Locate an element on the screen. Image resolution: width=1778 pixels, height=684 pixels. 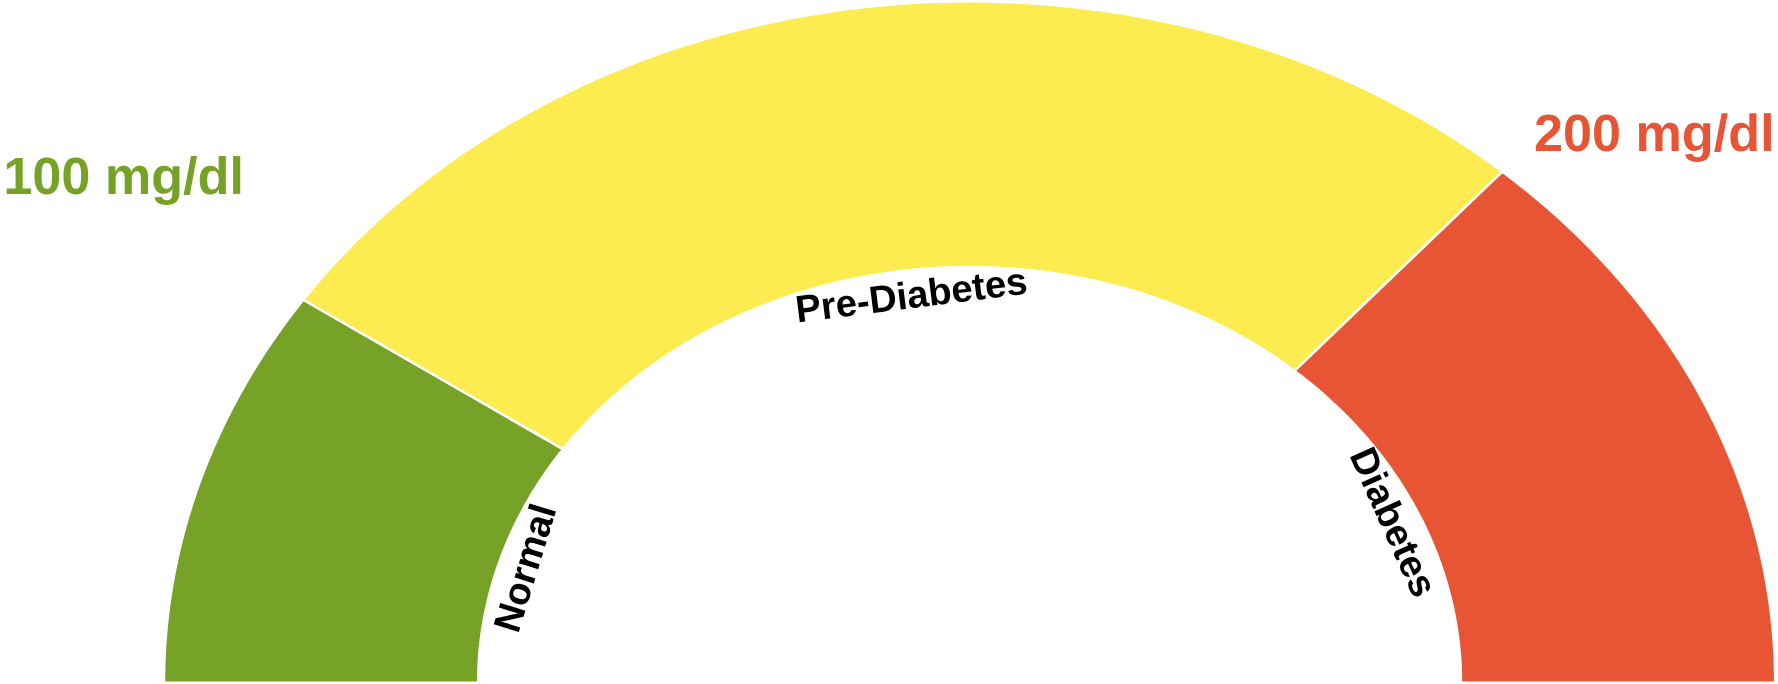
slice-label: Normal is located at coordinates (524, 568).